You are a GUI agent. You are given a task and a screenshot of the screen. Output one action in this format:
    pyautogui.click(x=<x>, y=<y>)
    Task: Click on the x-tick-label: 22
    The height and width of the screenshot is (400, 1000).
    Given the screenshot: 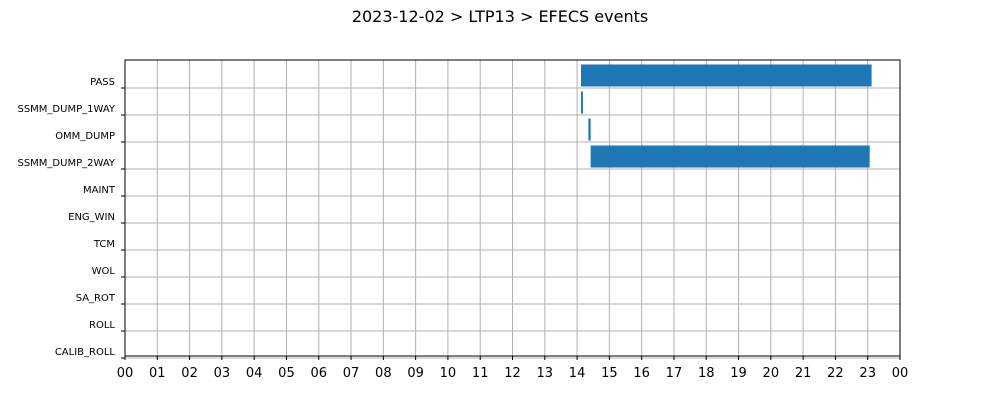 What is the action you would take?
    pyautogui.click(x=835, y=373)
    